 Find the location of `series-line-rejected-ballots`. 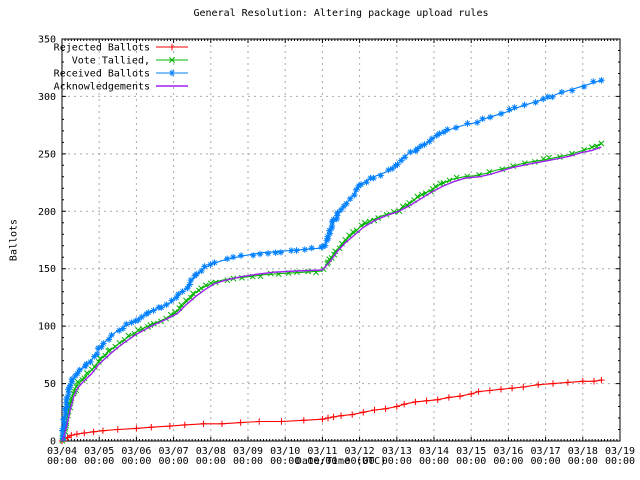

series-line-rejected-ballots is located at coordinates (331, 410).